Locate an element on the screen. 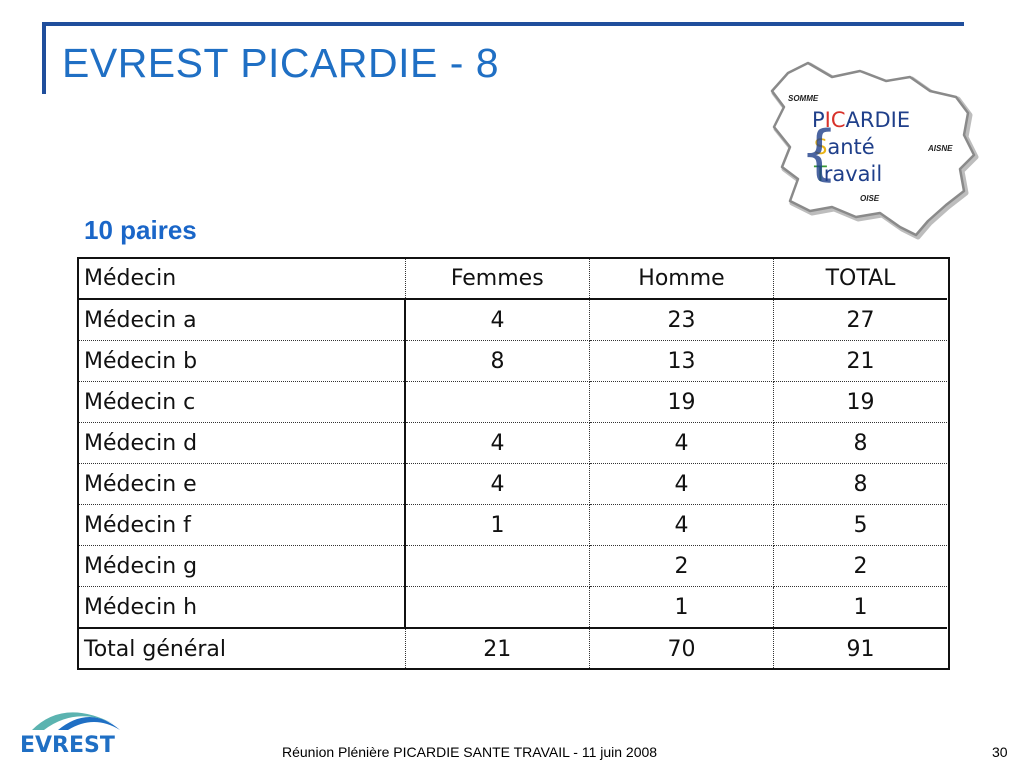 The height and width of the screenshot is (768, 1024). table-row: Médecin f 1 4 5 is located at coordinates (512, 525).